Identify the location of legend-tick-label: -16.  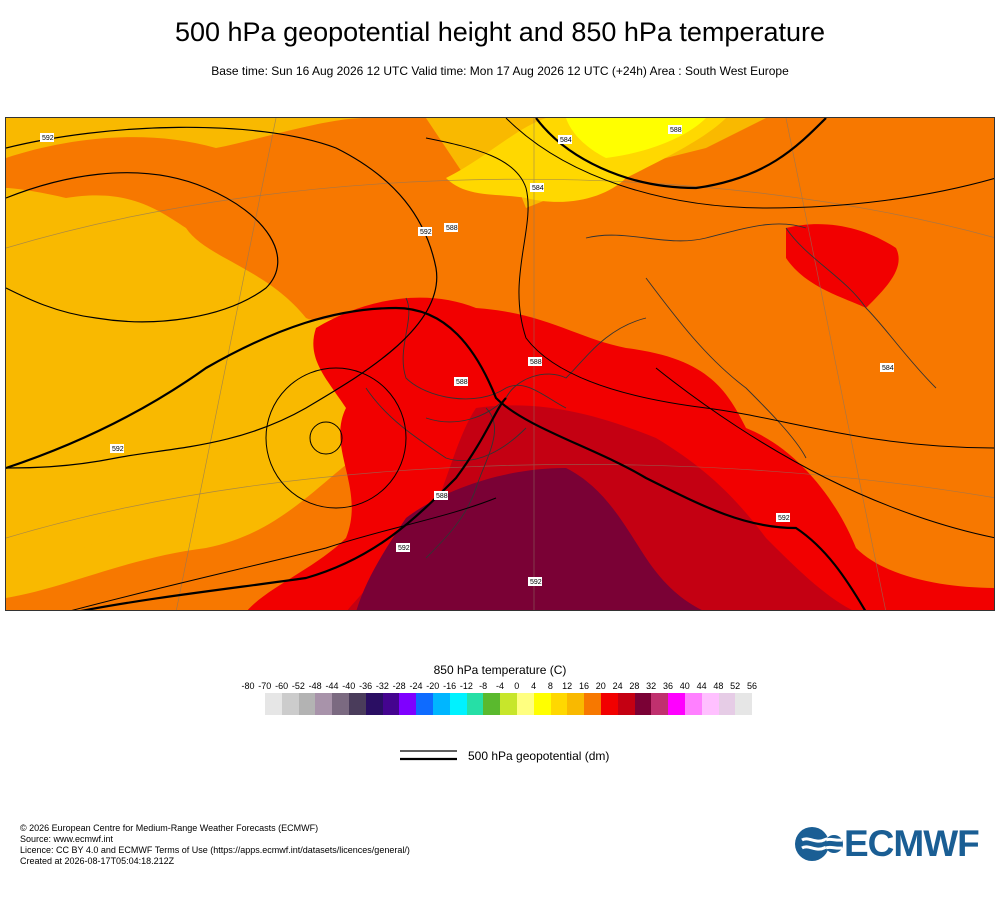
(450, 686).